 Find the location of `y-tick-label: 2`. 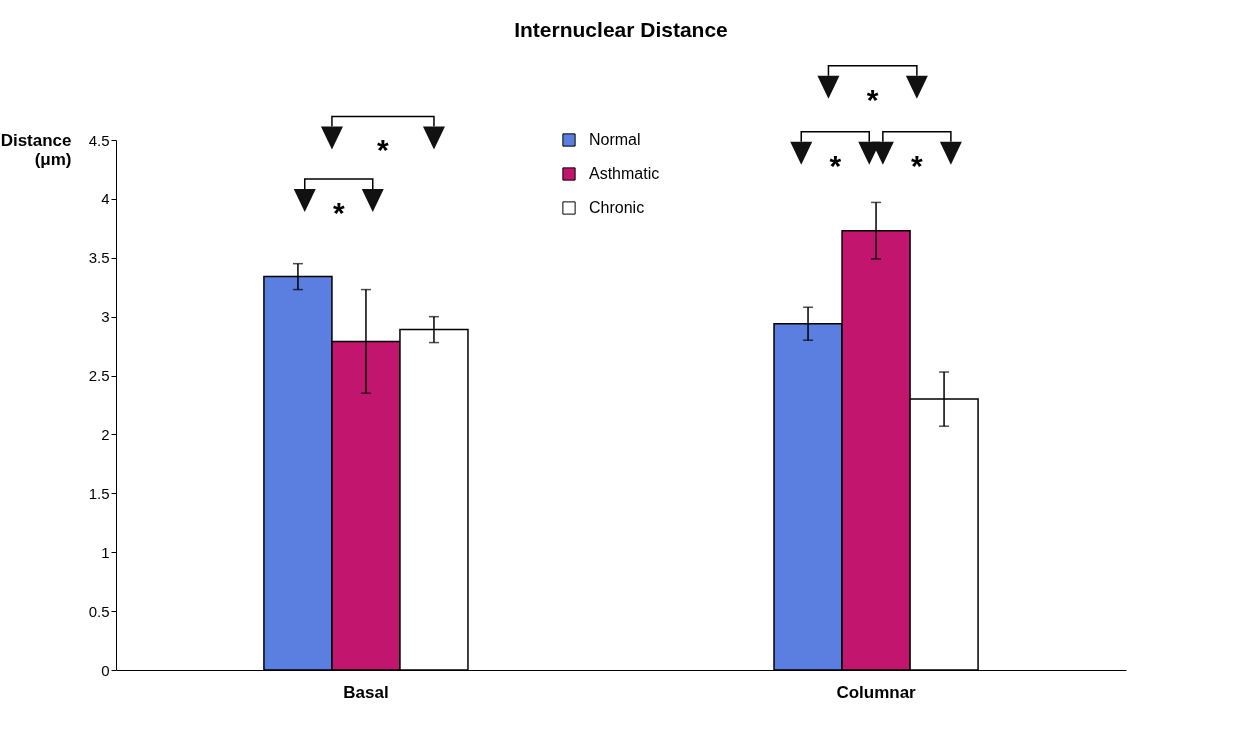

y-tick-label: 2 is located at coordinates (105, 434).